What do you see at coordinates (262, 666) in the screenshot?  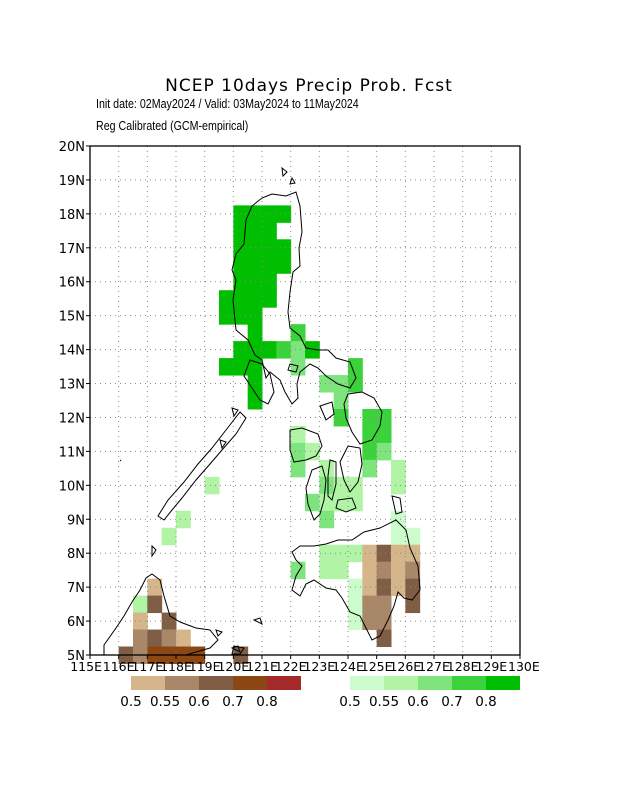 I see `lon-label: 121E` at bounding box center [262, 666].